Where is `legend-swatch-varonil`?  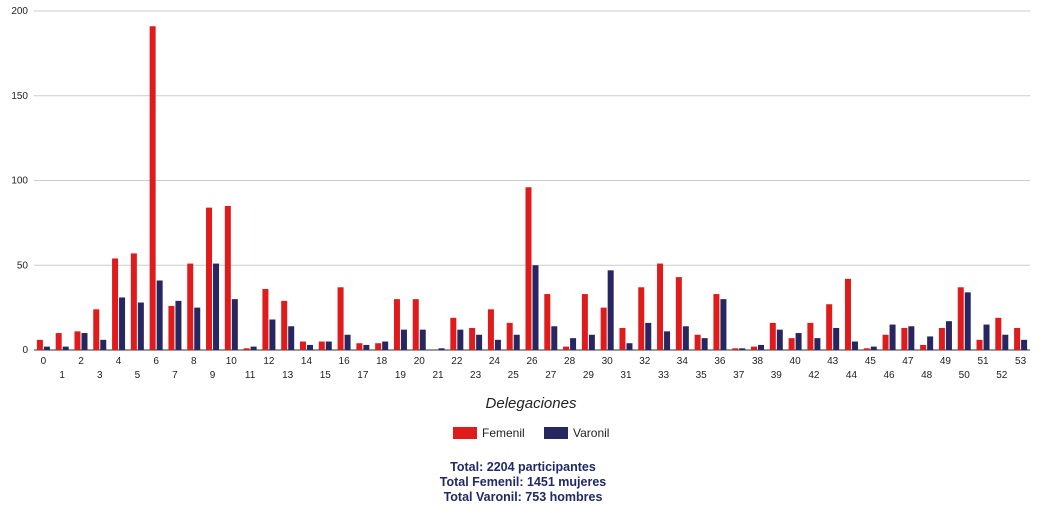 legend-swatch-varonil is located at coordinates (556, 433).